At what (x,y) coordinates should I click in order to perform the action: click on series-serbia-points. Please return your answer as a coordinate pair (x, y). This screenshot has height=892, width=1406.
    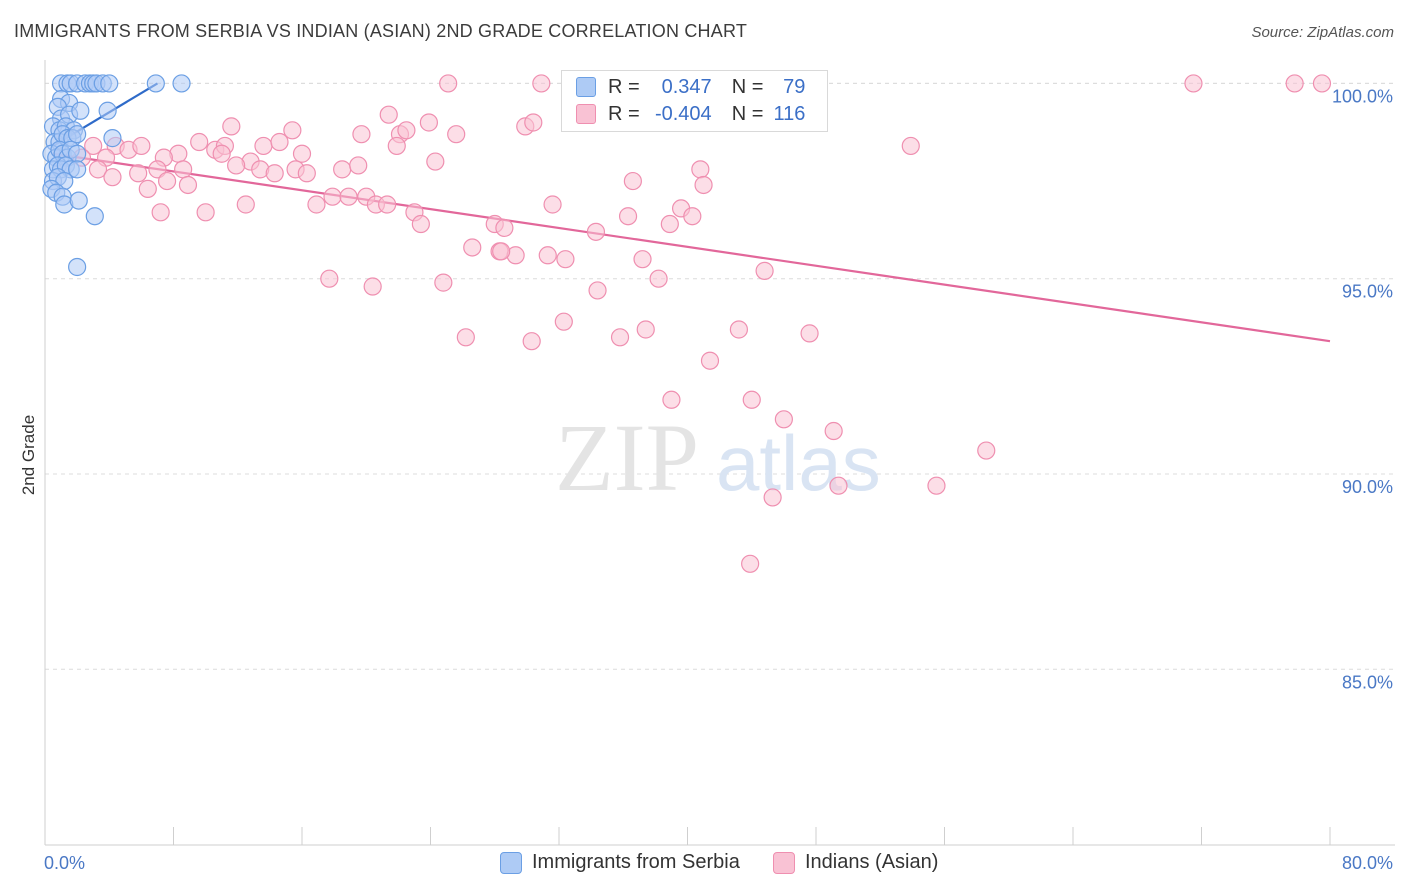
    Looking at the image, I should click on (116, 175).